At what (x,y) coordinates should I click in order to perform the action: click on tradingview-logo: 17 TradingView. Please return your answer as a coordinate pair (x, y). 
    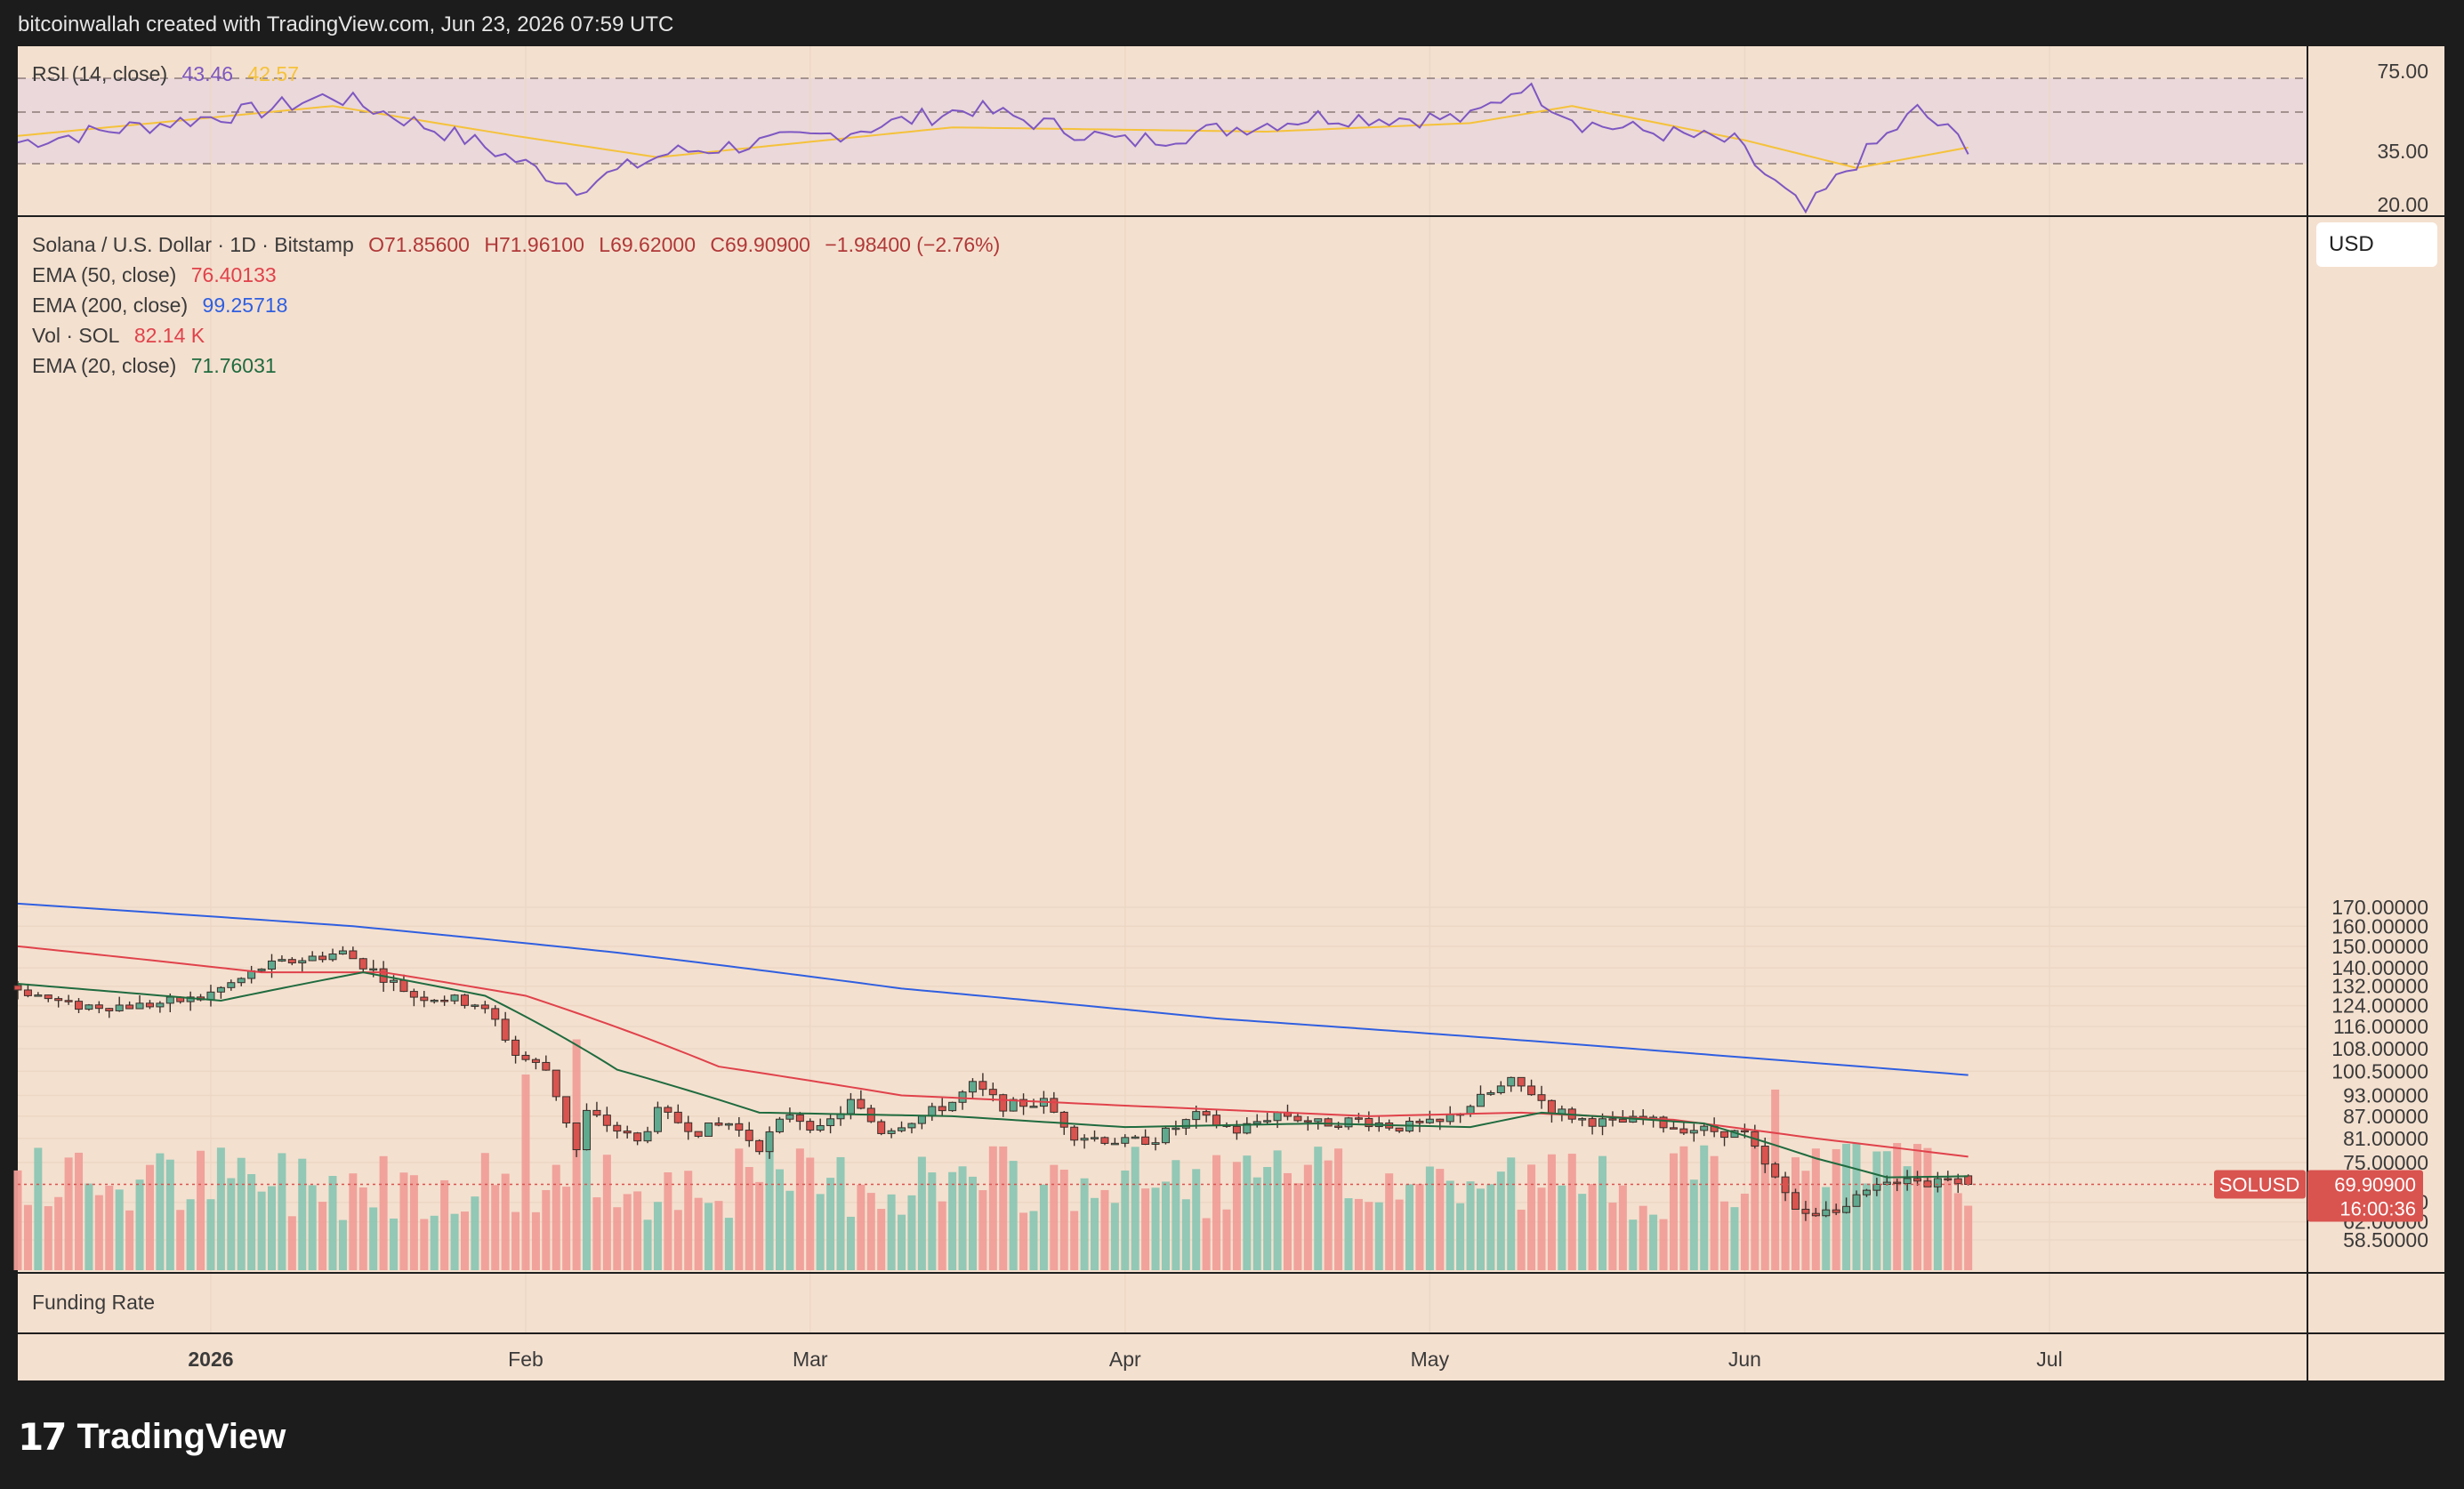
    Looking at the image, I should click on (152, 1436).